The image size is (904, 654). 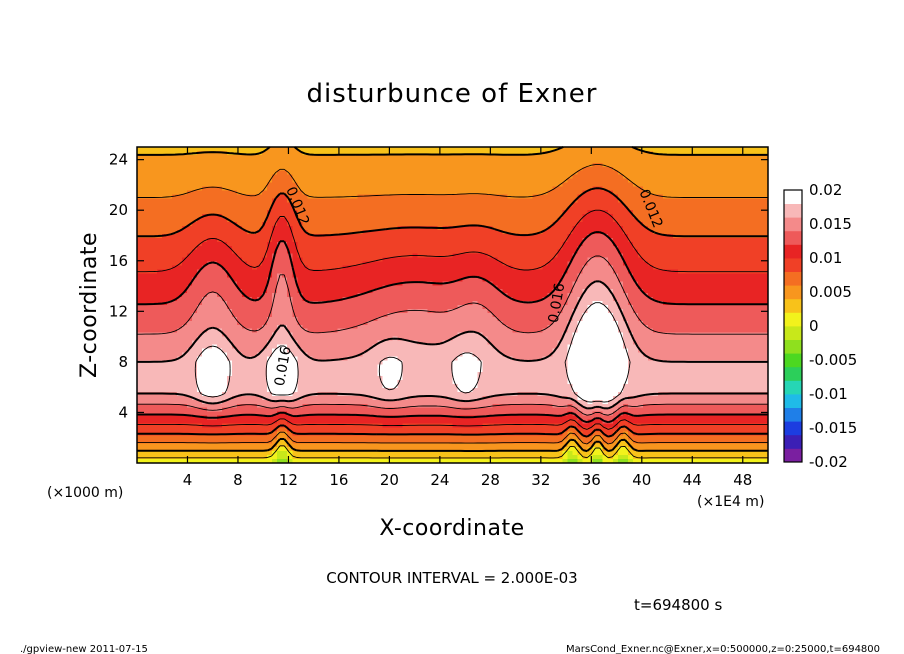 What do you see at coordinates (451, 528) in the screenshot?
I see `x-axis-label: X-coordinate` at bounding box center [451, 528].